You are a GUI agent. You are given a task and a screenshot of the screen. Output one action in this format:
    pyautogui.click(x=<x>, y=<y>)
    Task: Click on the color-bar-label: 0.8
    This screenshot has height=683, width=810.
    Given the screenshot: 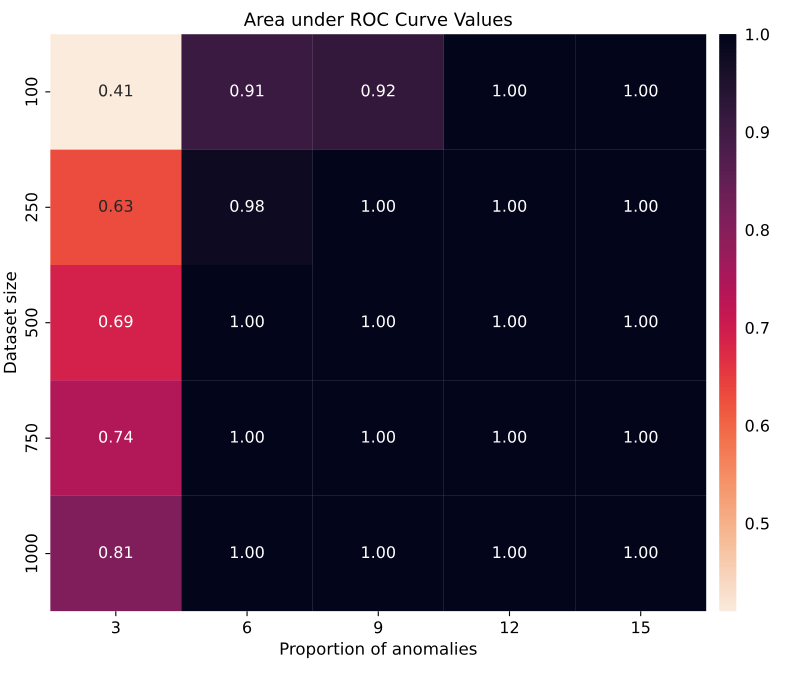 What is the action you would take?
    pyautogui.click(x=757, y=230)
    